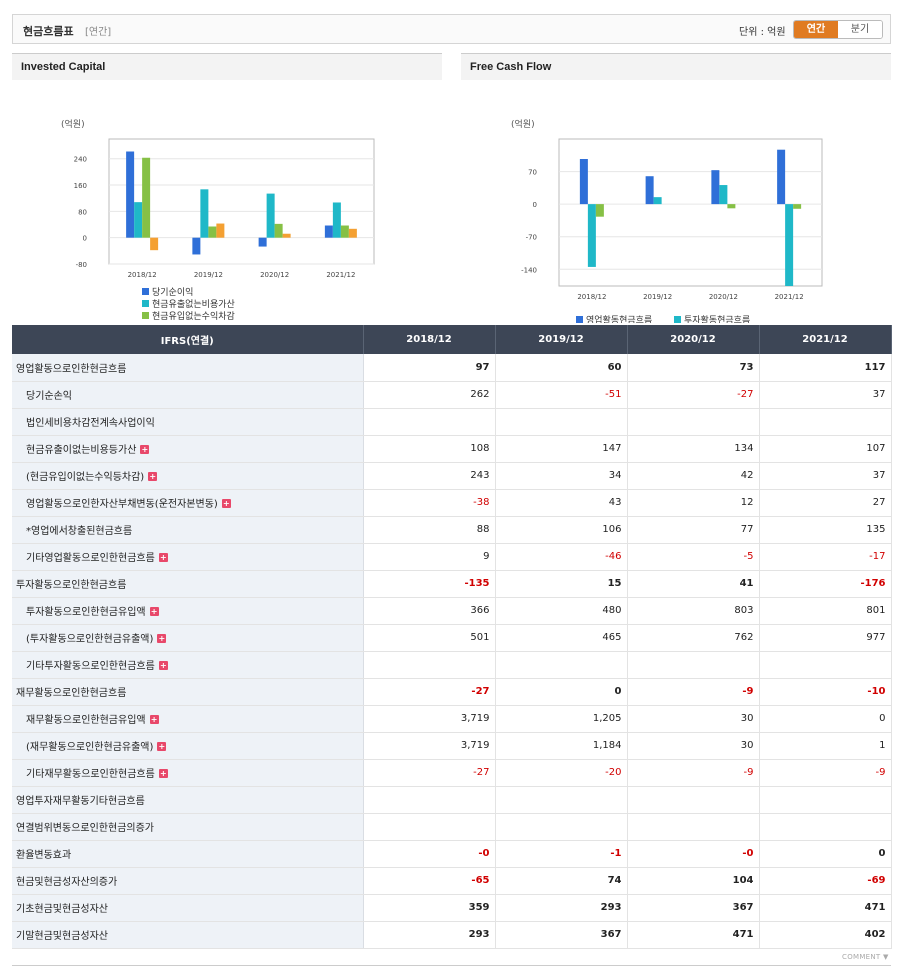 This screenshot has width=901, height=979. I want to click on table-row: (재무활동으로인한현금유출액) +3,719 1,184 30 1, so click(452, 746).